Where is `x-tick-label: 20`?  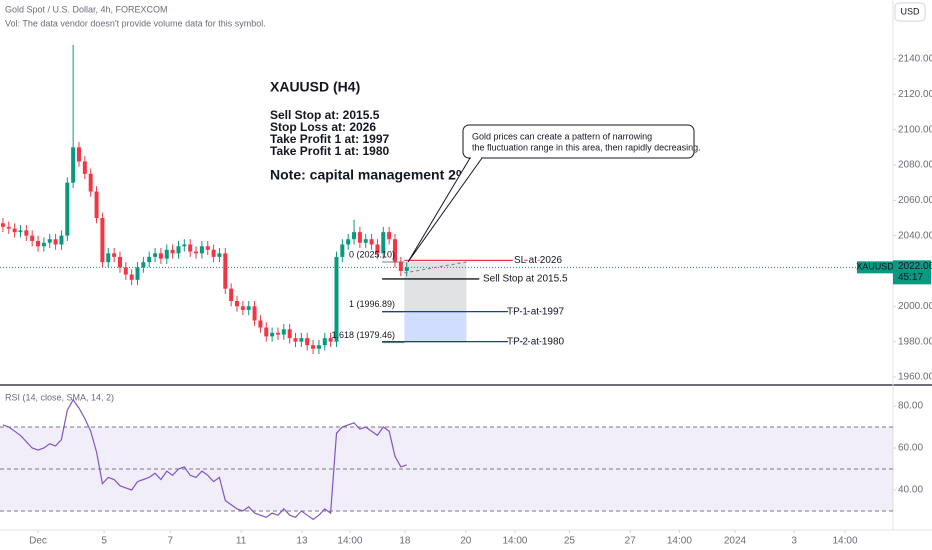 x-tick-label: 20 is located at coordinates (466, 541).